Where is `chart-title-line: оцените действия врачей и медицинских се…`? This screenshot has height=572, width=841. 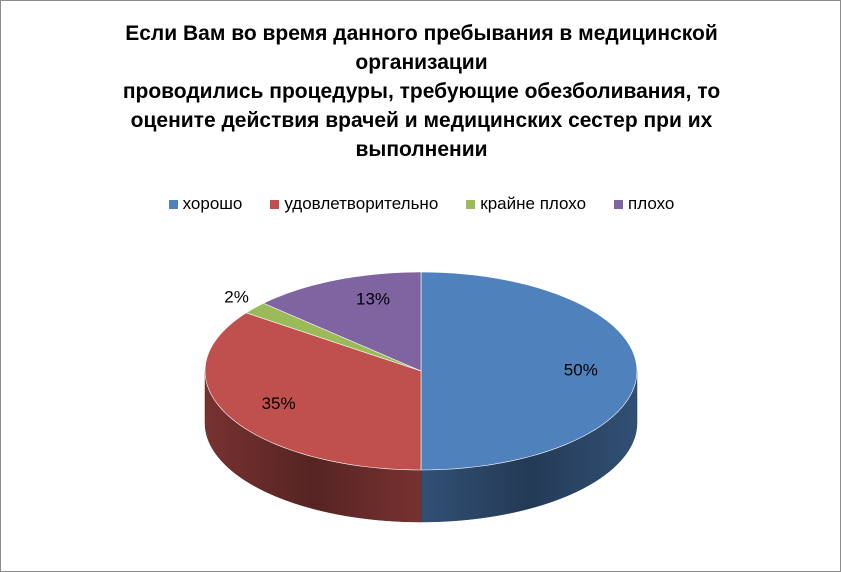 chart-title-line: оцените действия врачей и медицинских се… is located at coordinates (421, 120).